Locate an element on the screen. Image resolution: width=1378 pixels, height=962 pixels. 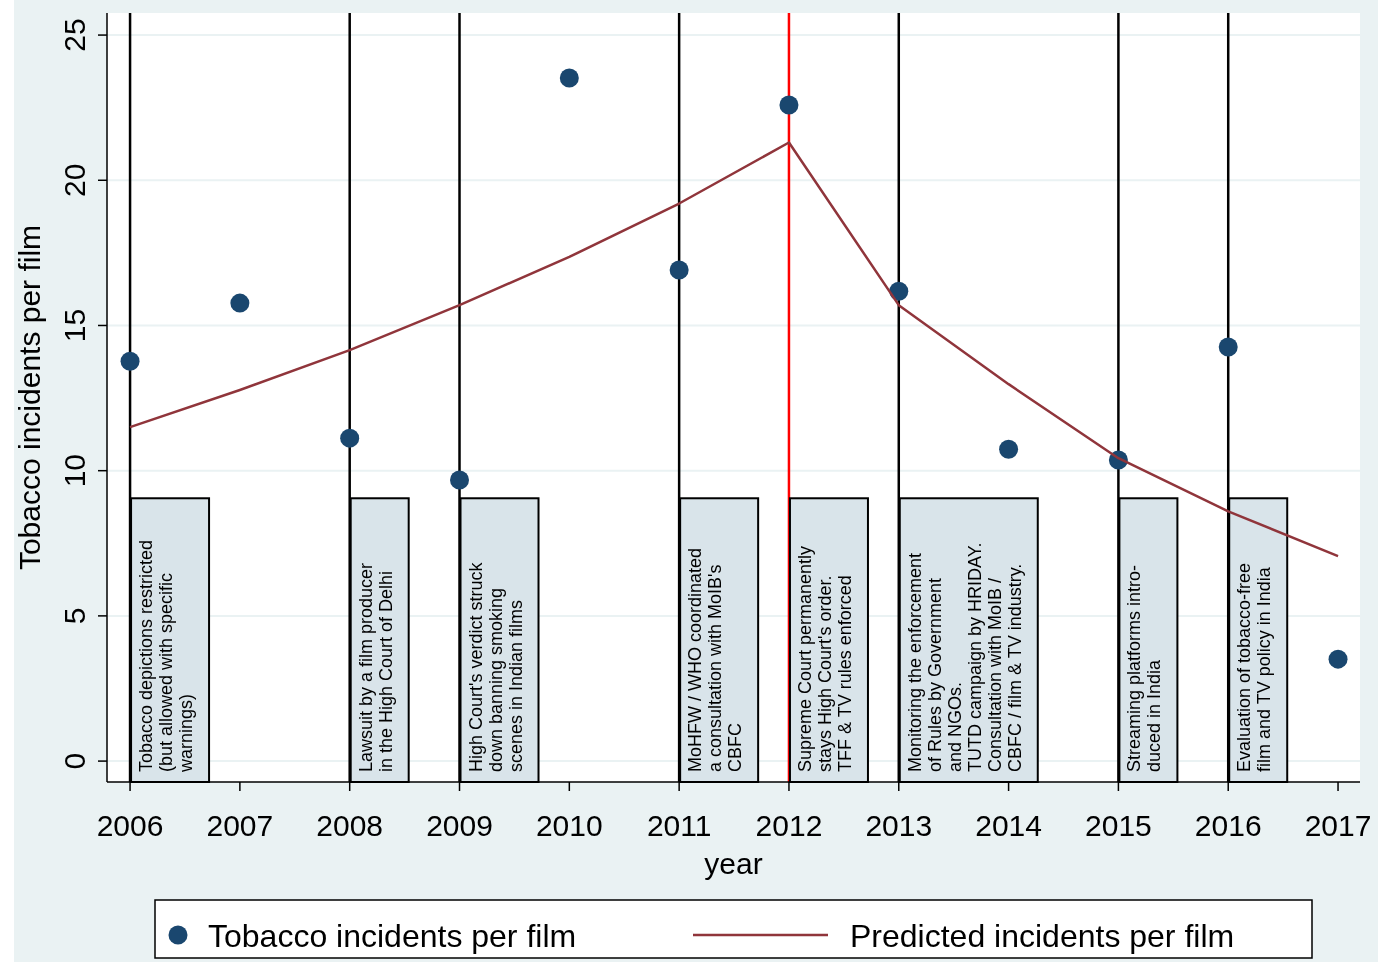
legend-label: Predicted incidents per film is located at coordinates (1042, 936).